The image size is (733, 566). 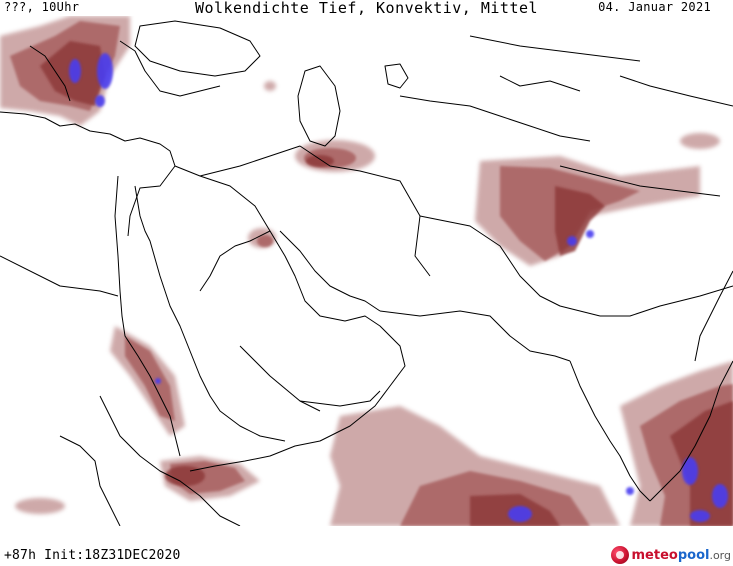 What do you see at coordinates (654, 7) in the screenshot?
I see `date-label: 04. Januar 2021` at bounding box center [654, 7].